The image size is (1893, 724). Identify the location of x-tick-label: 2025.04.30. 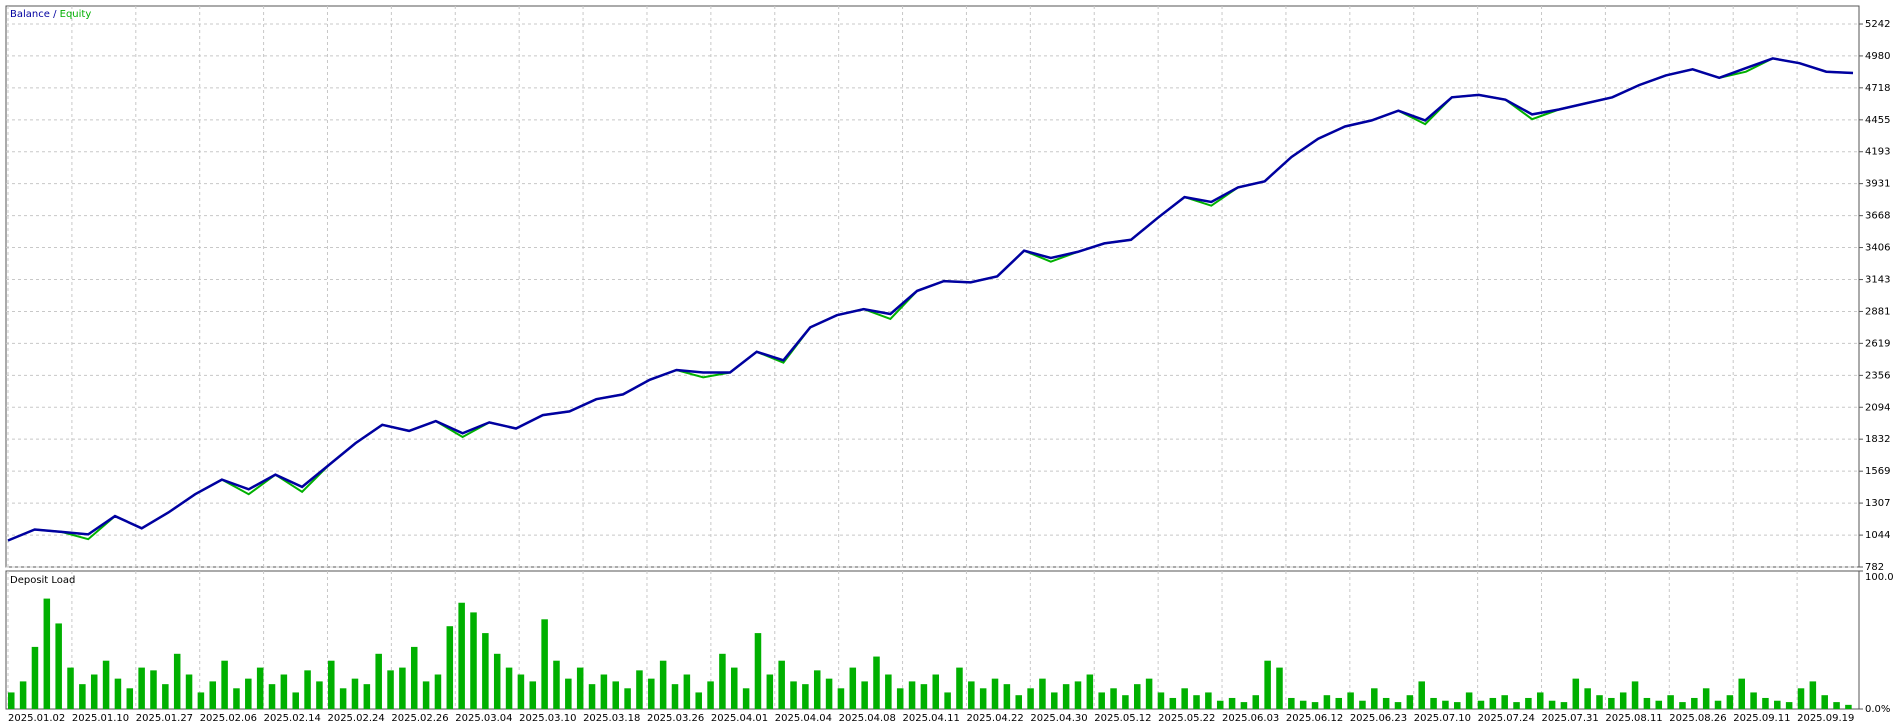
(1058, 718).